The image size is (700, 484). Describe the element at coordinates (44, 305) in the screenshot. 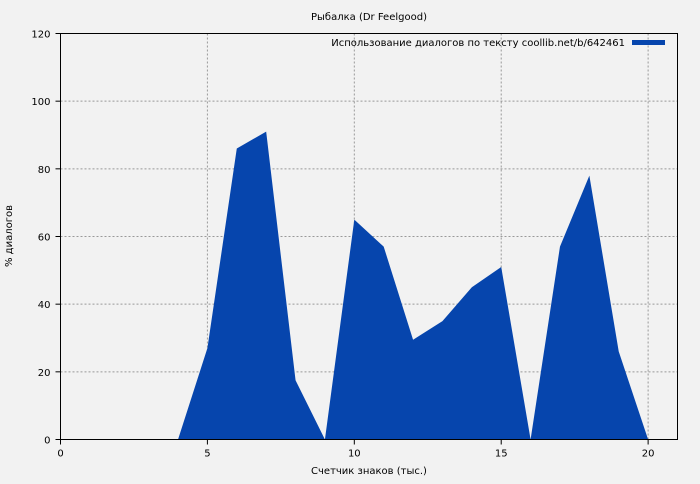

I see `y-tick-label: 40` at that location.